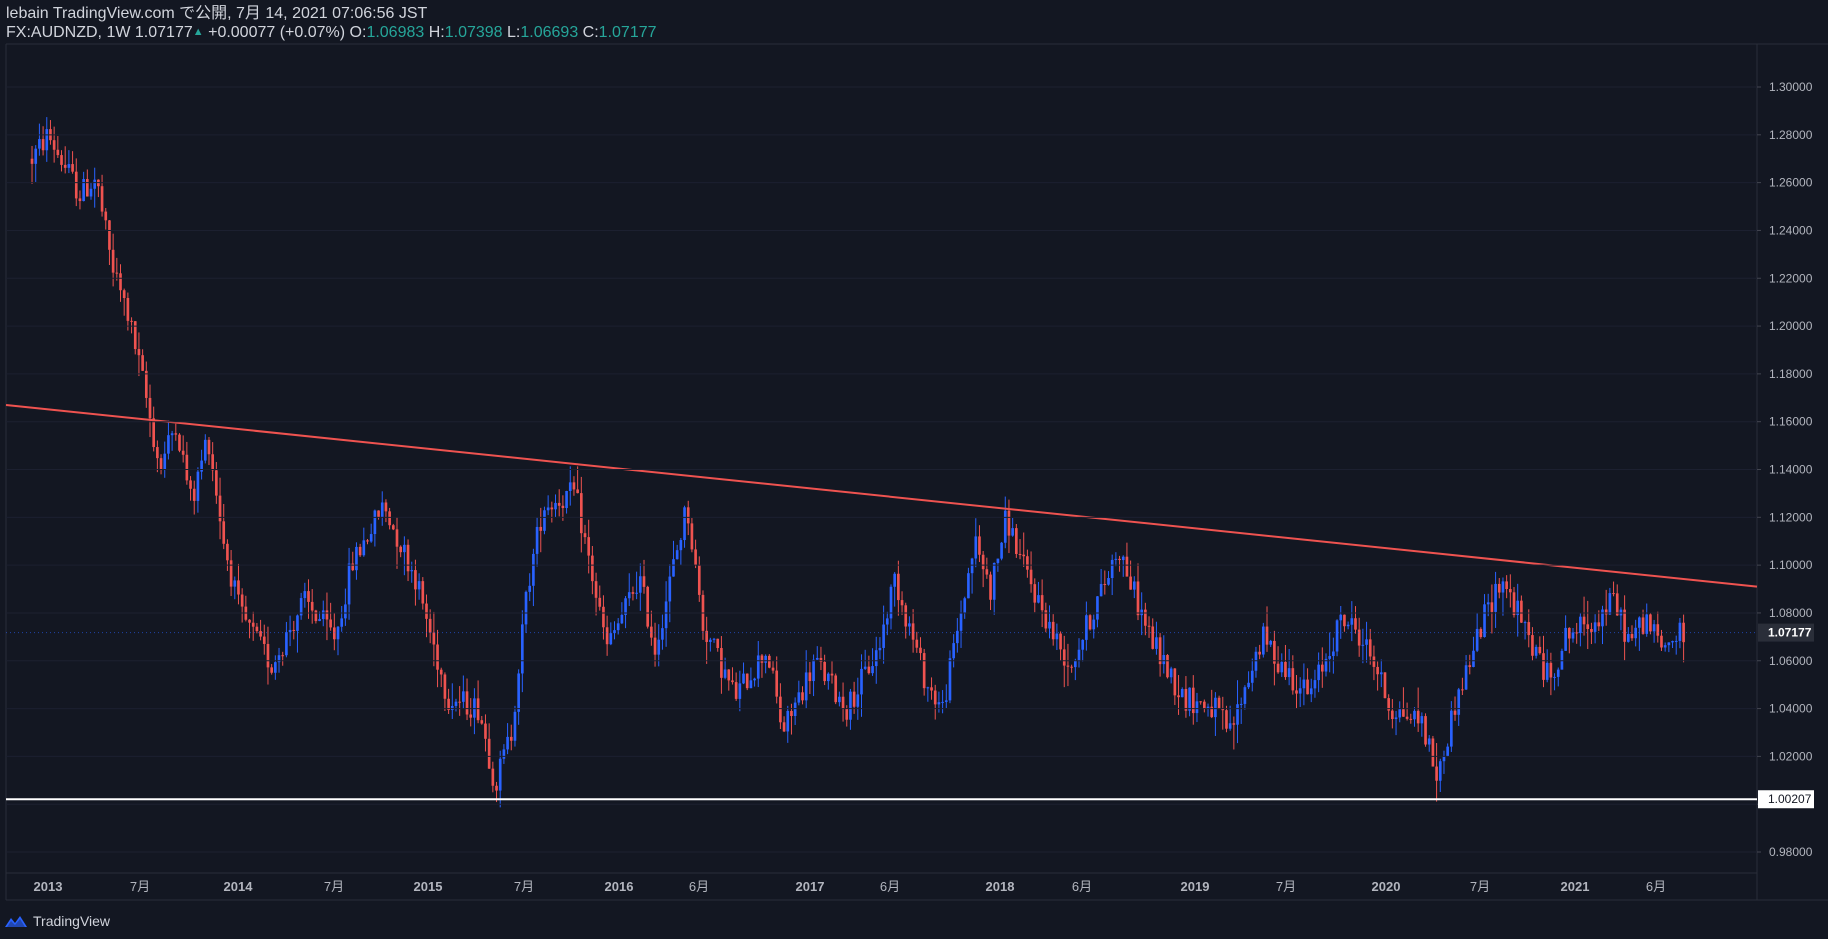  What do you see at coordinates (627, 32) in the screenshot?
I see `close-value: 1.07177` at bounding box center [627, 32].